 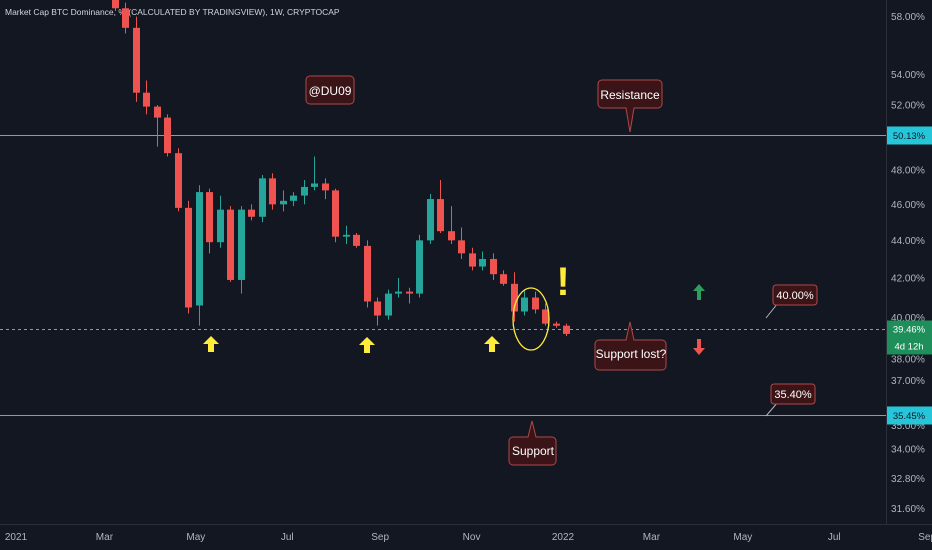 What do you see at coordinates (908, 75) in the screenshot?
I see `price-axis-label: 54.00%` at bounding box center [908, 75].